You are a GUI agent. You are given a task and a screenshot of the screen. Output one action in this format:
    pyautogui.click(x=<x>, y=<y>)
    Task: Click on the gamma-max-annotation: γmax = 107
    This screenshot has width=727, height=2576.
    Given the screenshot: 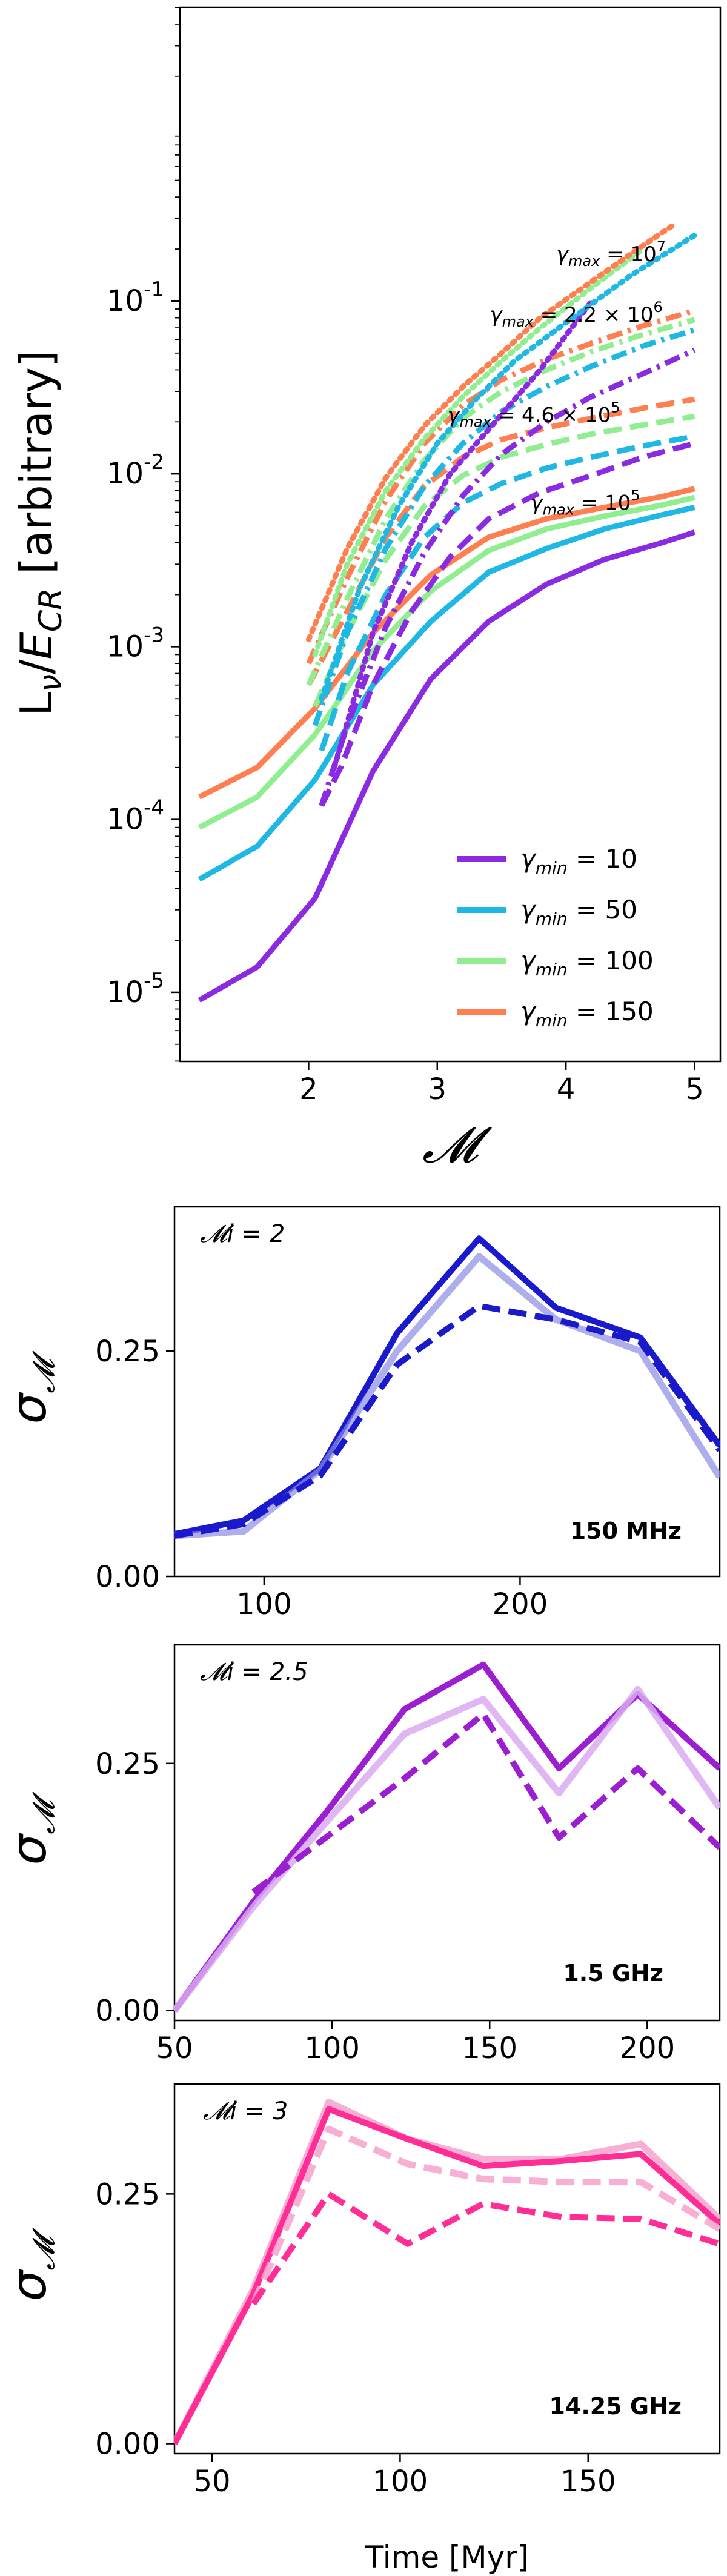 What is the action you would take?
    pyautogui.click(x=611, y=254)
    